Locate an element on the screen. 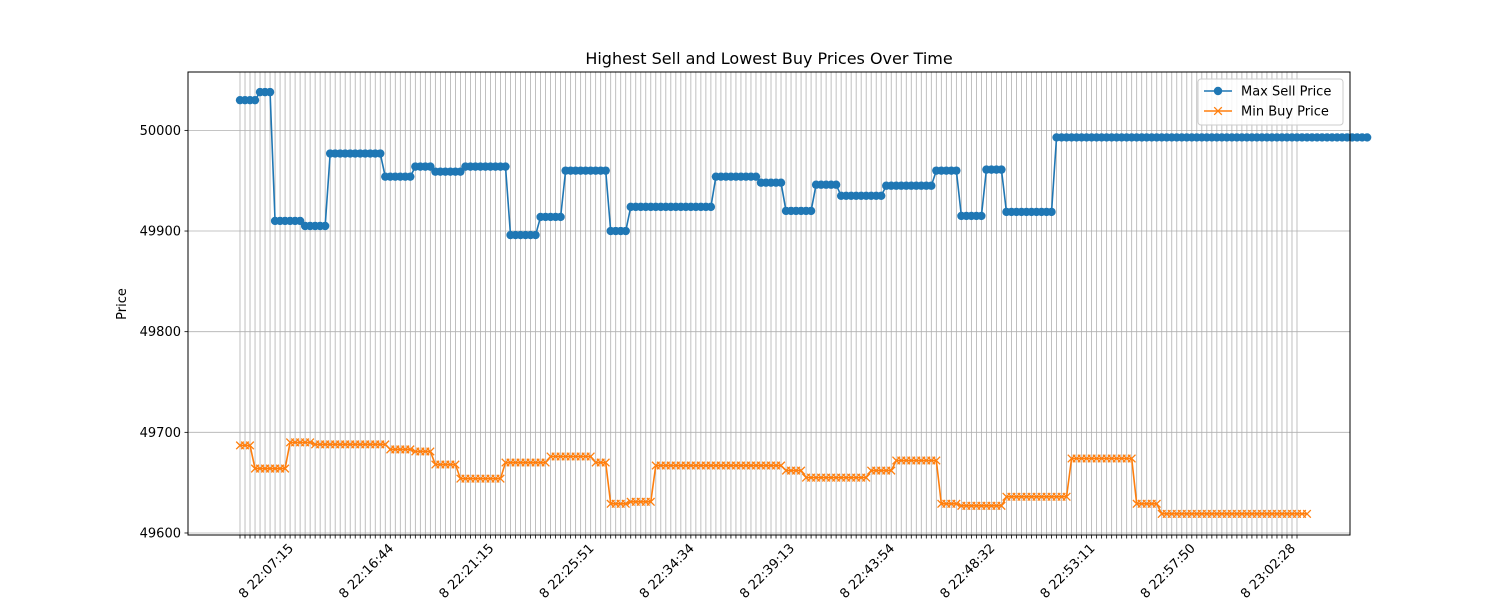  y-tick-label: 50000 is located at coordinates (160, 131).